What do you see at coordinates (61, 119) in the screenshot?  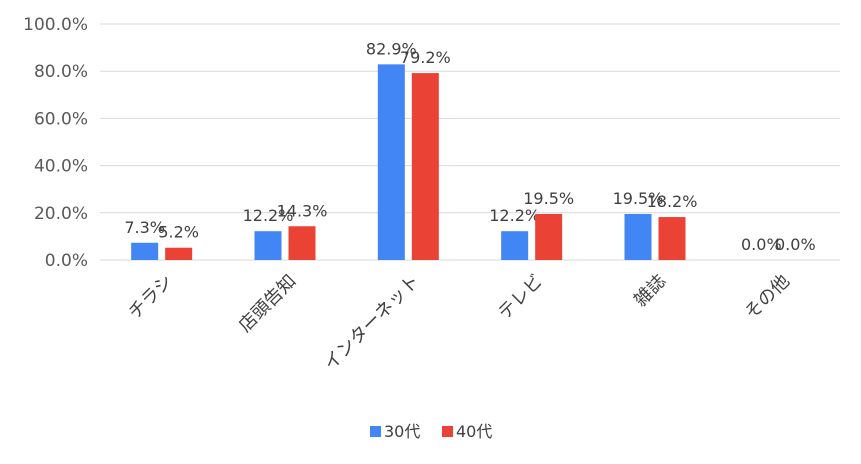 I see `y-tick-label: 60.0%` at bounding box center [61, 119].